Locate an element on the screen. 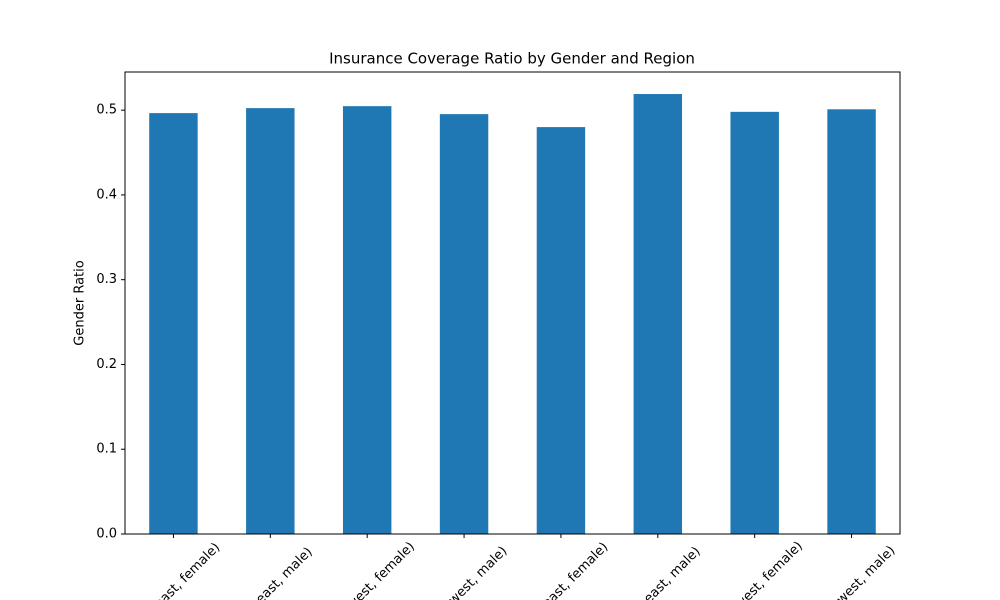 This screenshot has width=1000, height=600. x-tick-label: (southeast, female) is located at coordinates (561, 570).